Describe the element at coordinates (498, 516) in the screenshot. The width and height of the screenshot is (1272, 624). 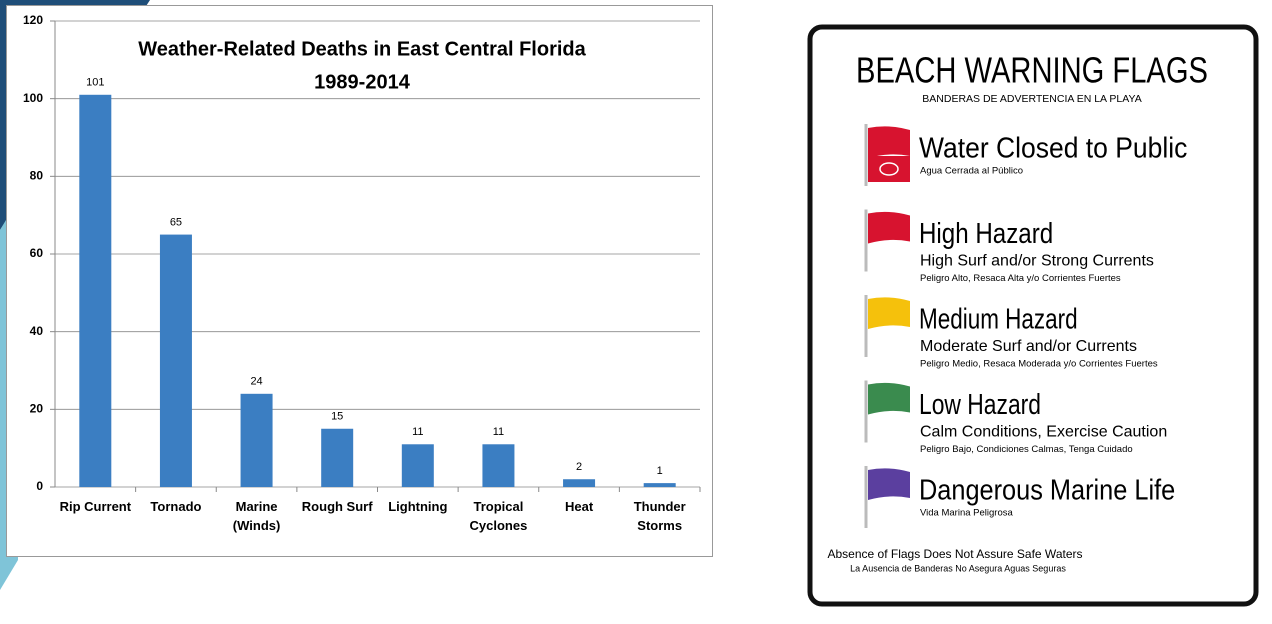
I see `x-tick-label: Tropical Cyclones` at that location.